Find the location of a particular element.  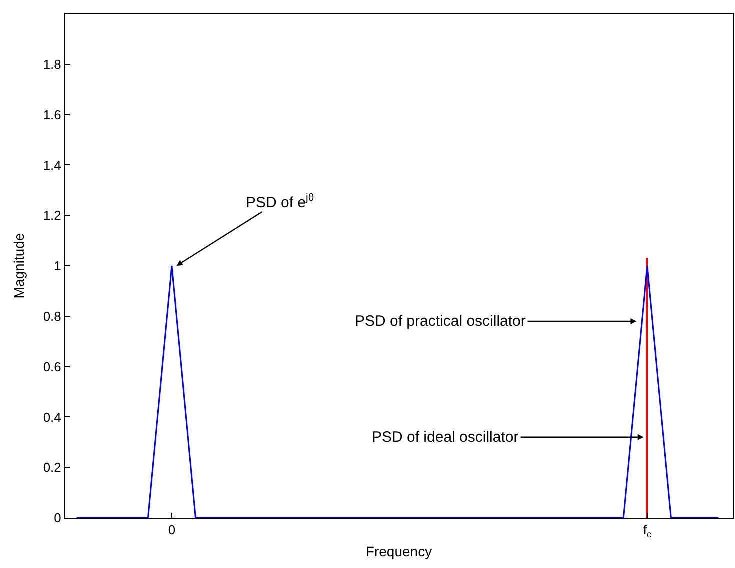

y-tick-label: 0.2 is located at coordinates (52, 468).